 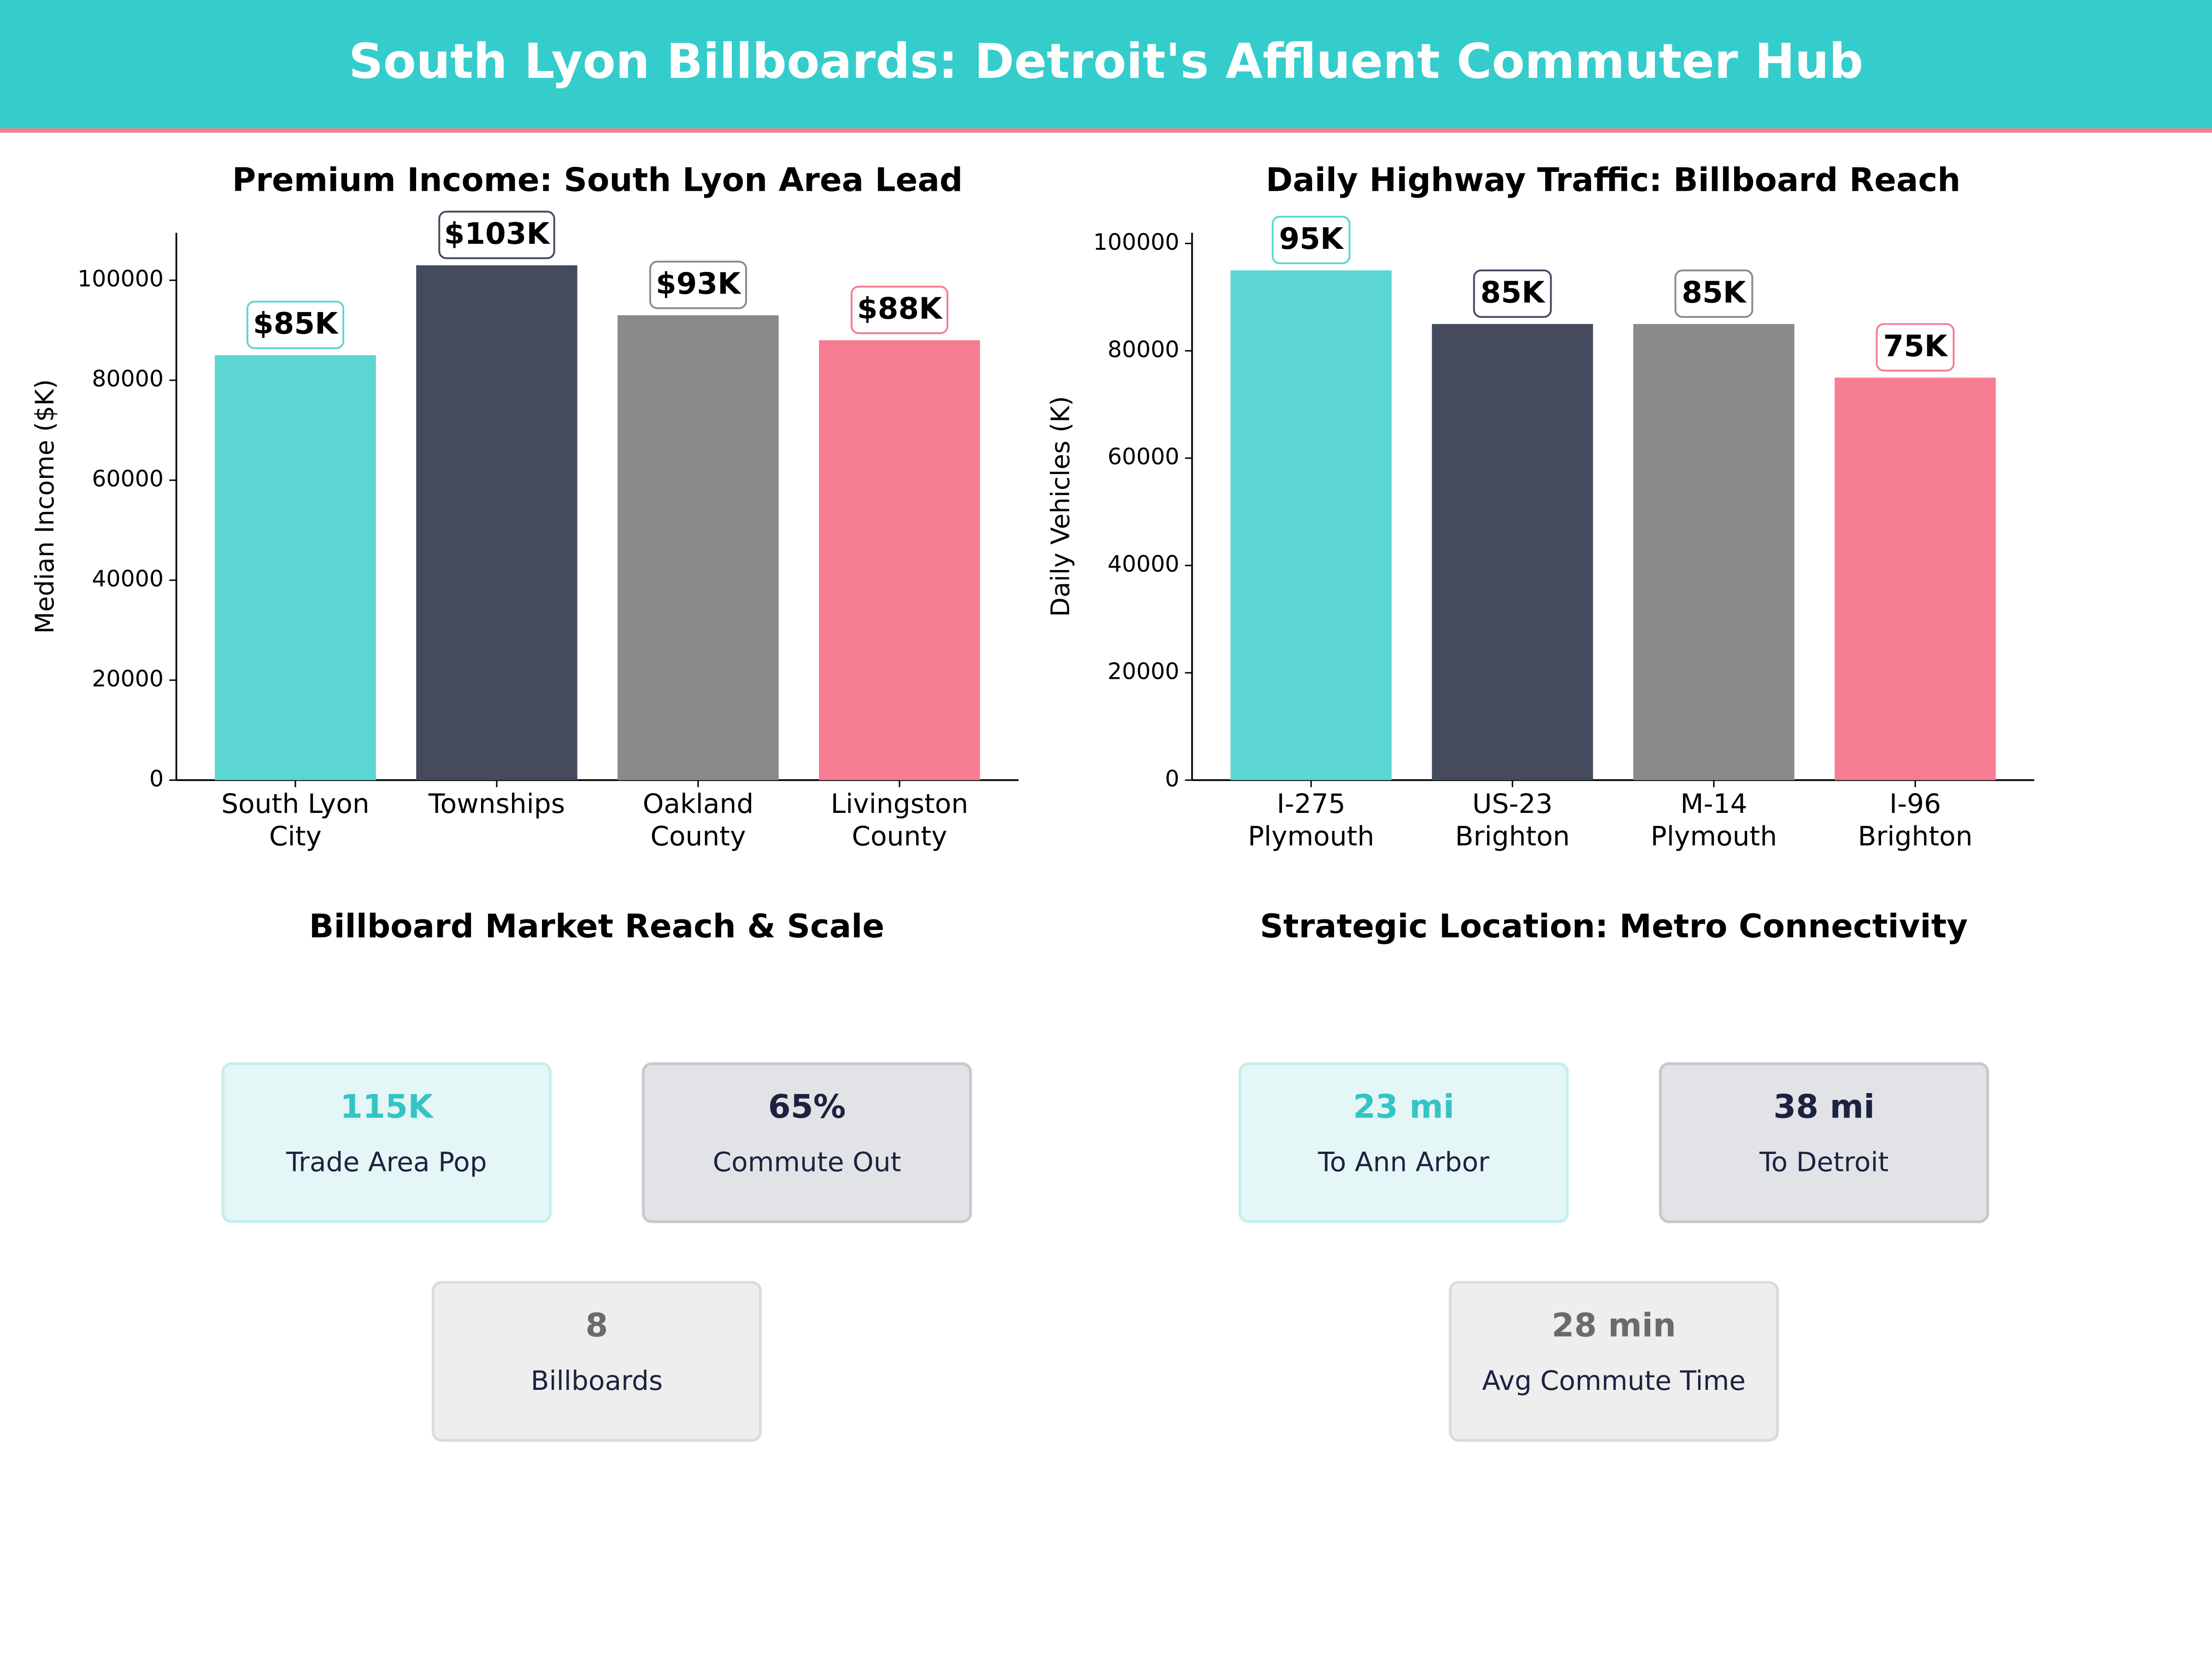 What do you see at coordinates (387, 1107) in the screenshot?
I see `stat-value: 115K` at bounding box center [387, 1107].